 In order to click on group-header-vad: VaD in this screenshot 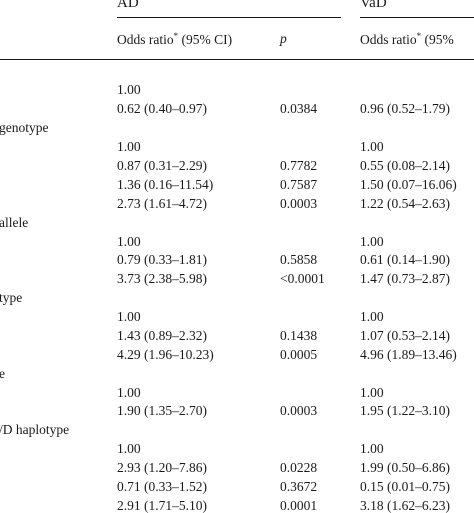, I will do `click(373, 5)`.